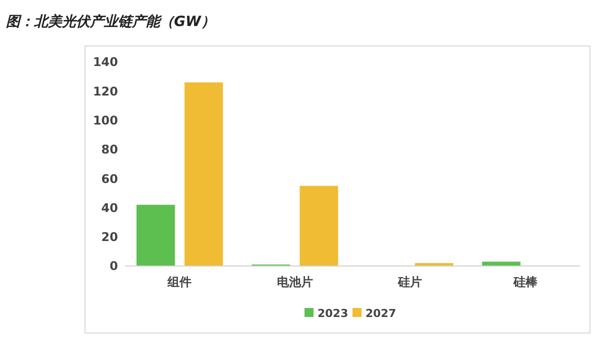 This screenshot has height=341, width=602. I want to click on x-tick-label: 电池片, so click(294, 282).